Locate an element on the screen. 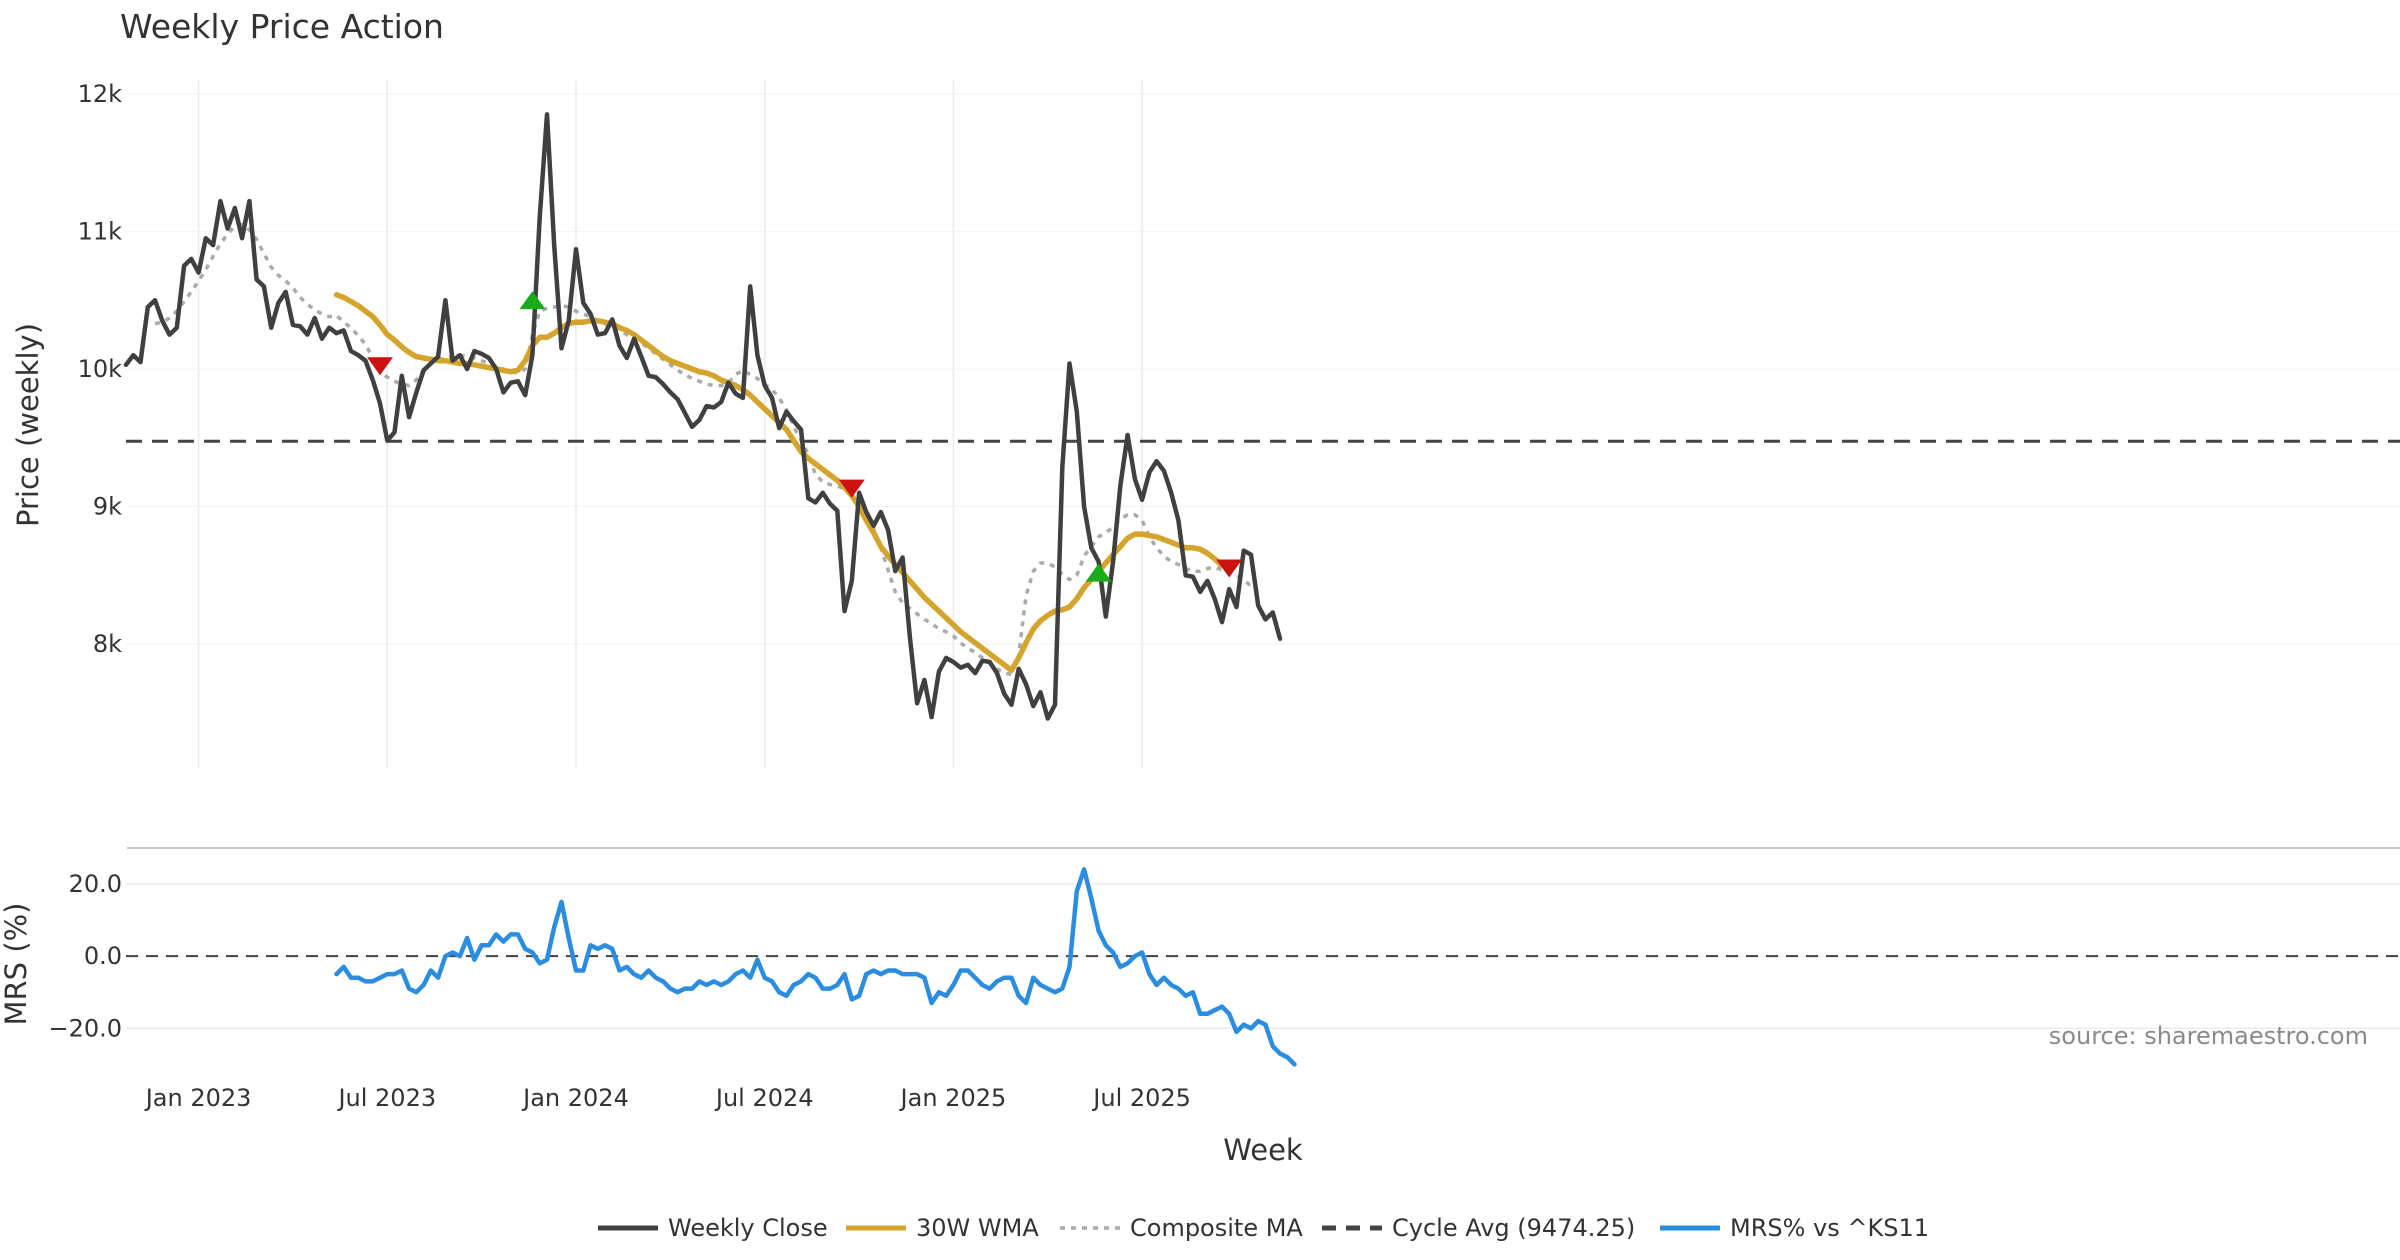  x-tick-5: Jul 2025 is located at coordinates (1141, 1098).